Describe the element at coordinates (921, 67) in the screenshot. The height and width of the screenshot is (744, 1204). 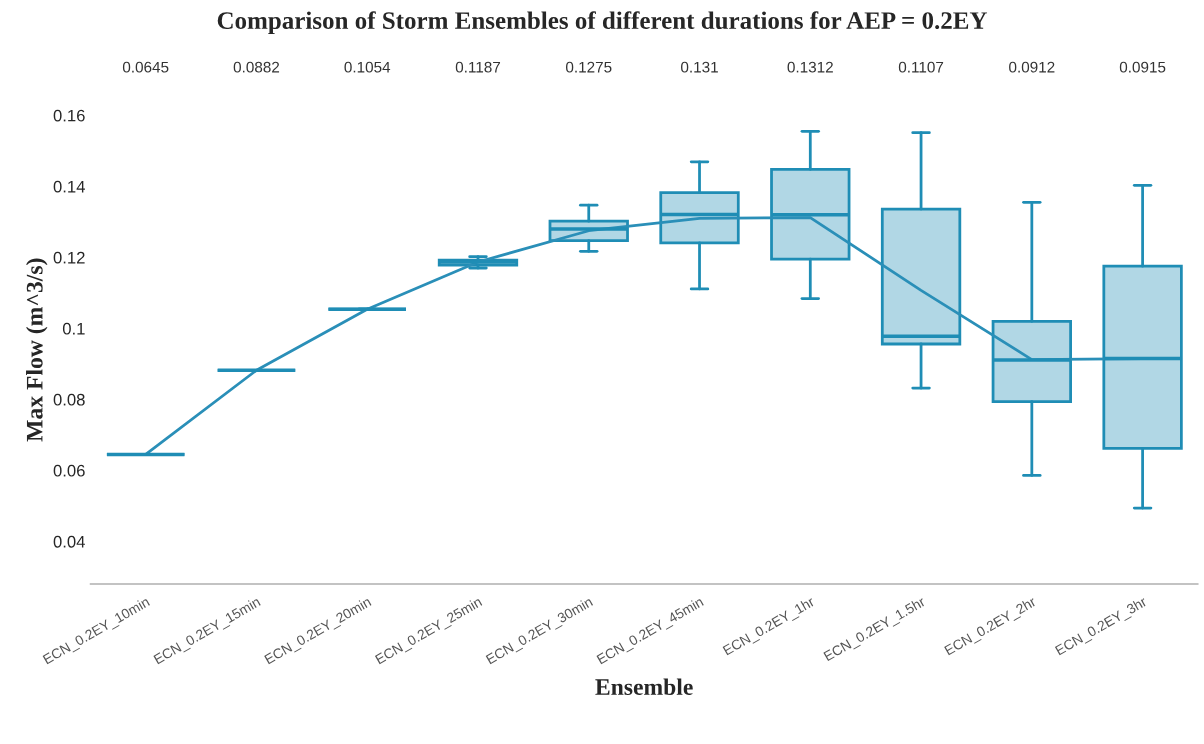
I see `data-label: 0.1107` at that location.